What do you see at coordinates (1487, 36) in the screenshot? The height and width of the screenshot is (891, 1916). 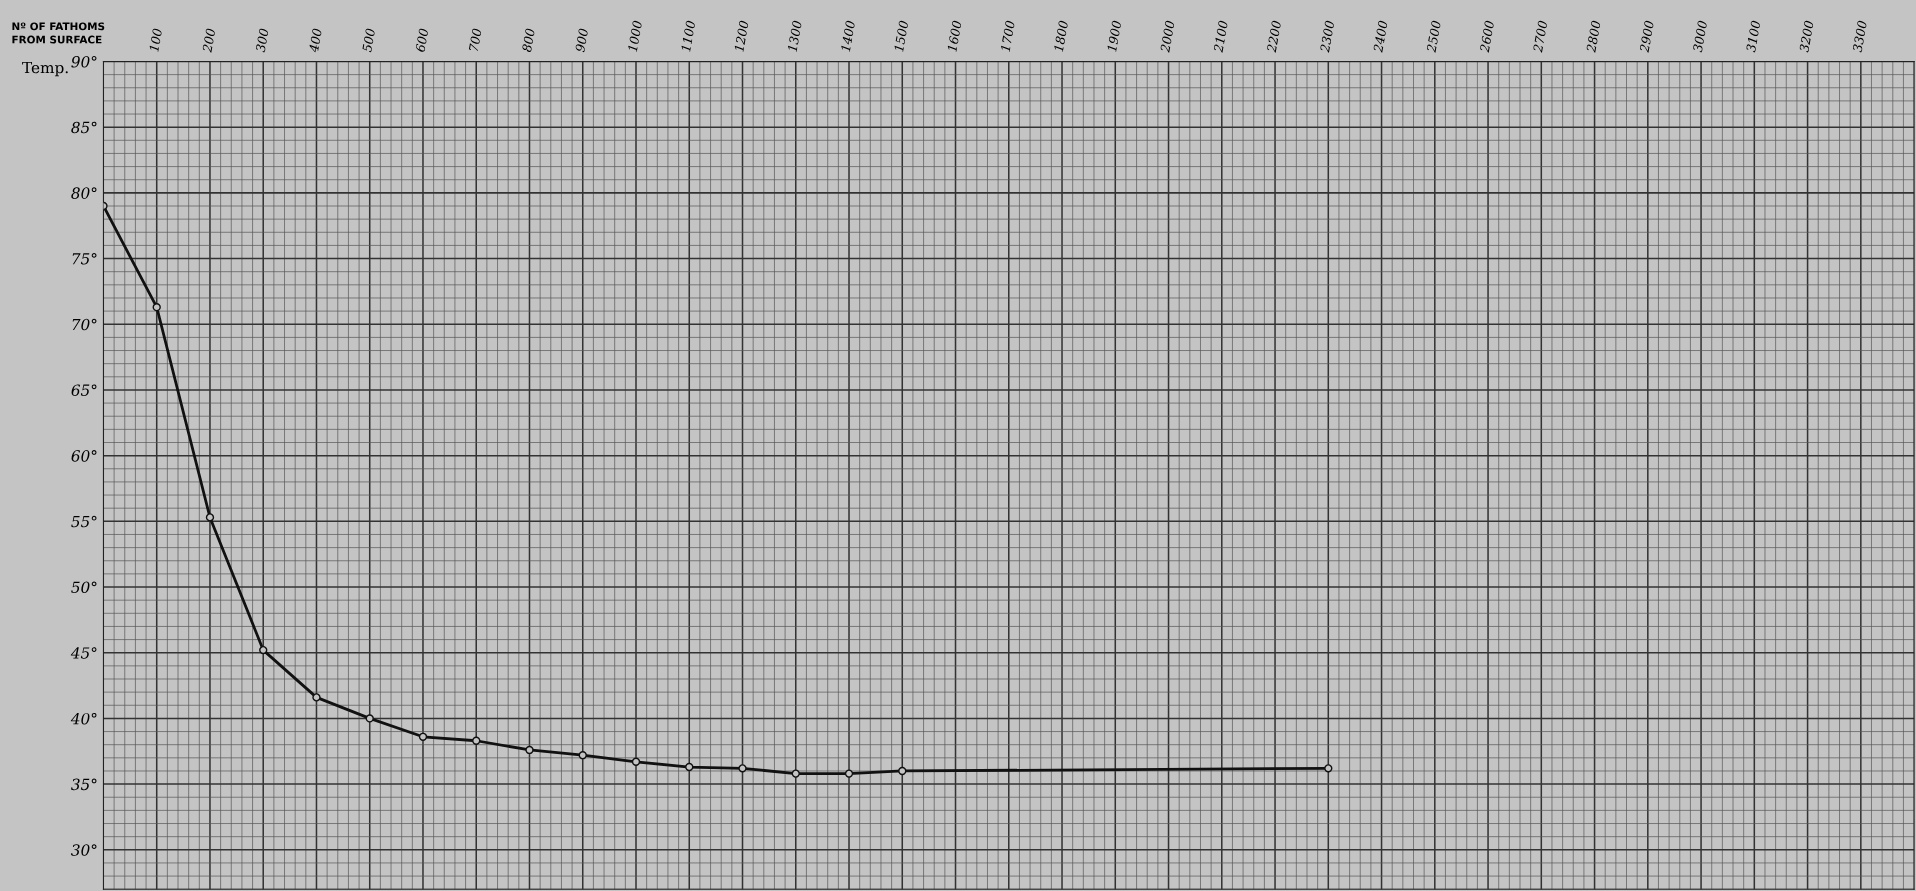 I see `x-tick-label: 2600` at bounding box center [1487, 36].